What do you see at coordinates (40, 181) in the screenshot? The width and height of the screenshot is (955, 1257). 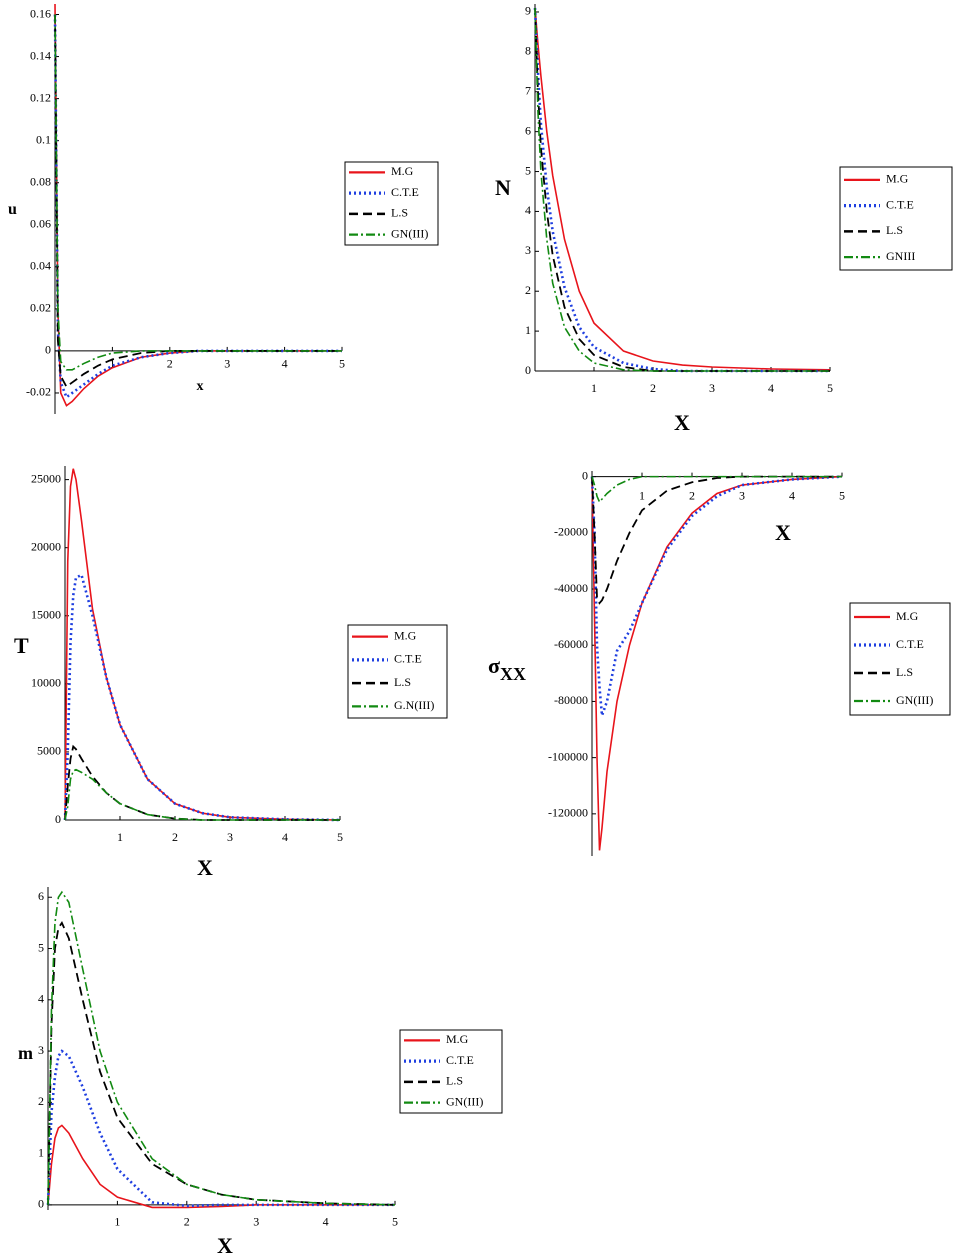 I see `y-tick-label: 0.08` at bounding box center [40, 181].